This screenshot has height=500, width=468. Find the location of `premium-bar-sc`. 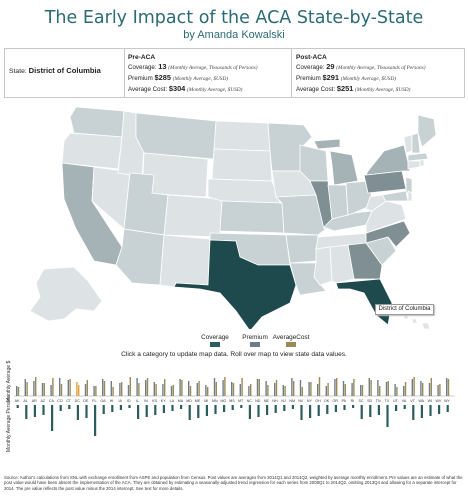

premium-bar-sc is located at coordinates (361, 390).